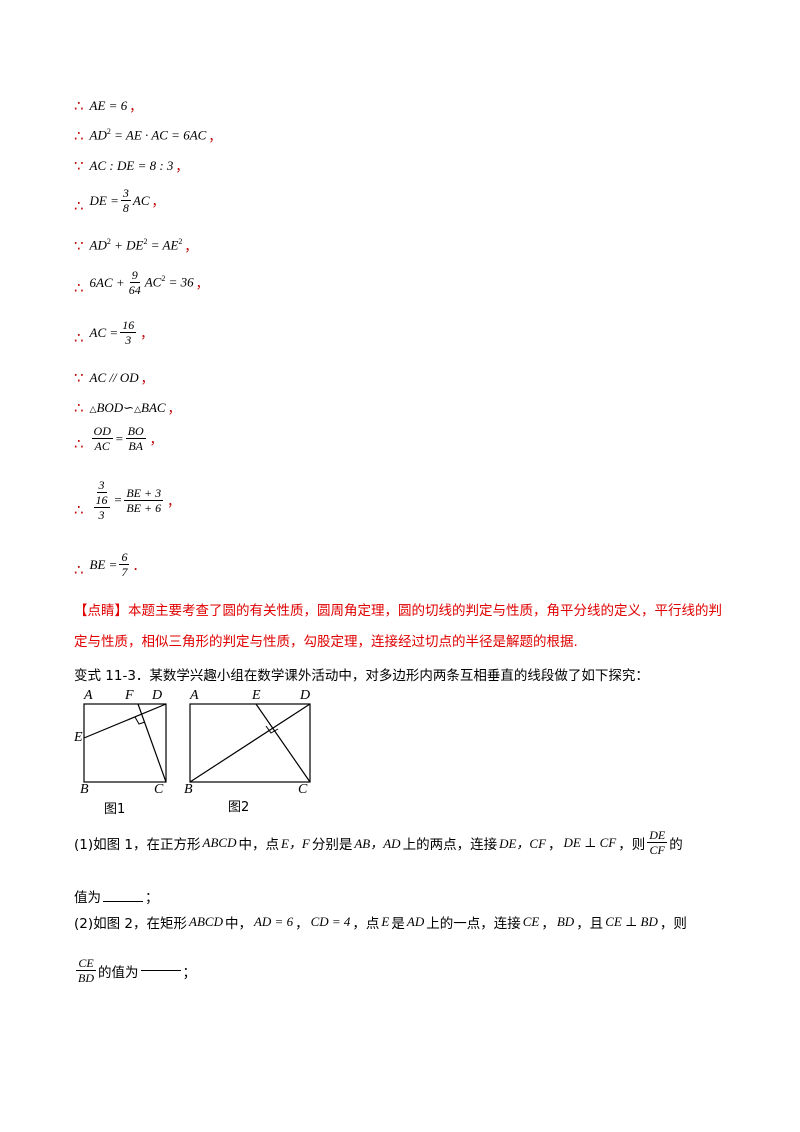  I want to click on q1-math: ABCD, so click(219, 842).